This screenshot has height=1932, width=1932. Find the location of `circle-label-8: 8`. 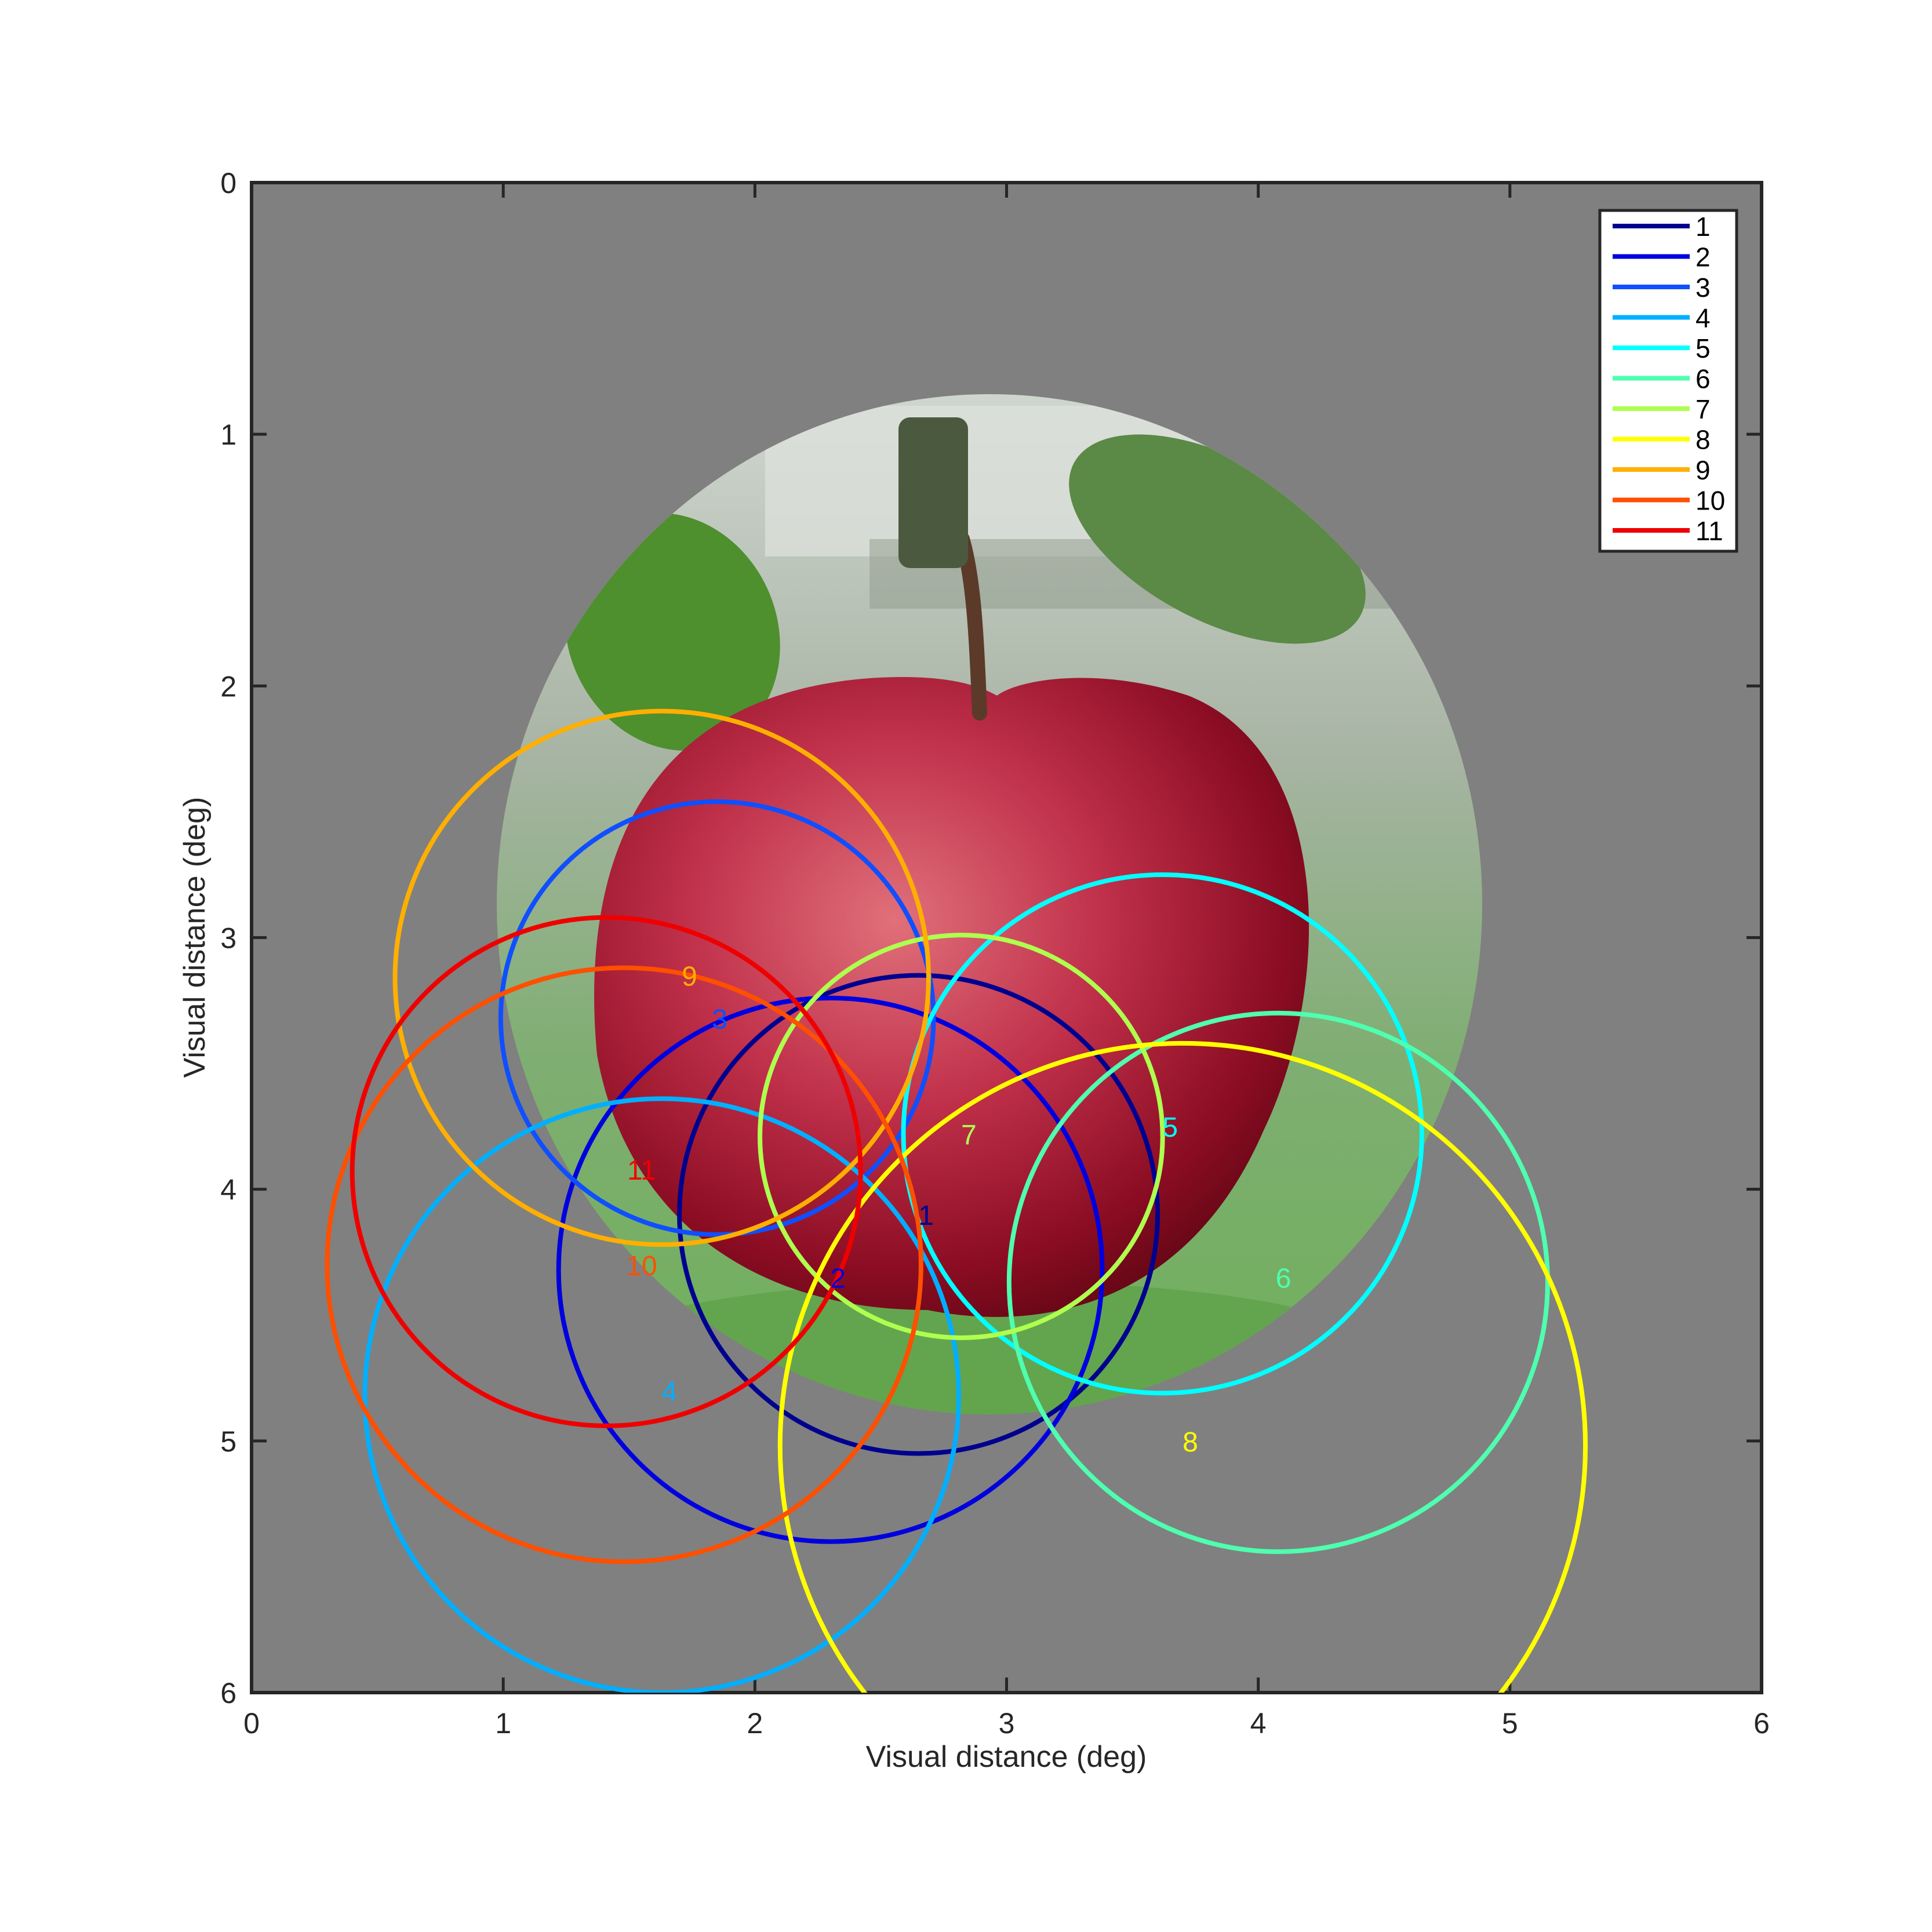

circle-label-8: 8 is located at coordinates (1190, 1442).